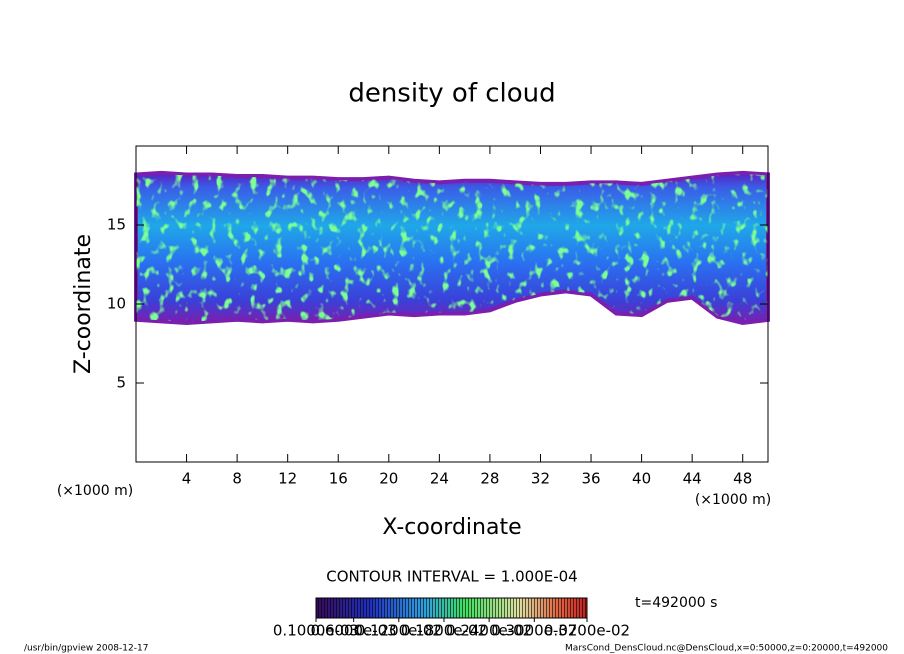 This screenshot has width=904, height=654. Describe the element at coordinates (316, 631) in the screenshot. I see `colorbar-label: 0.1000e-03` at that location.